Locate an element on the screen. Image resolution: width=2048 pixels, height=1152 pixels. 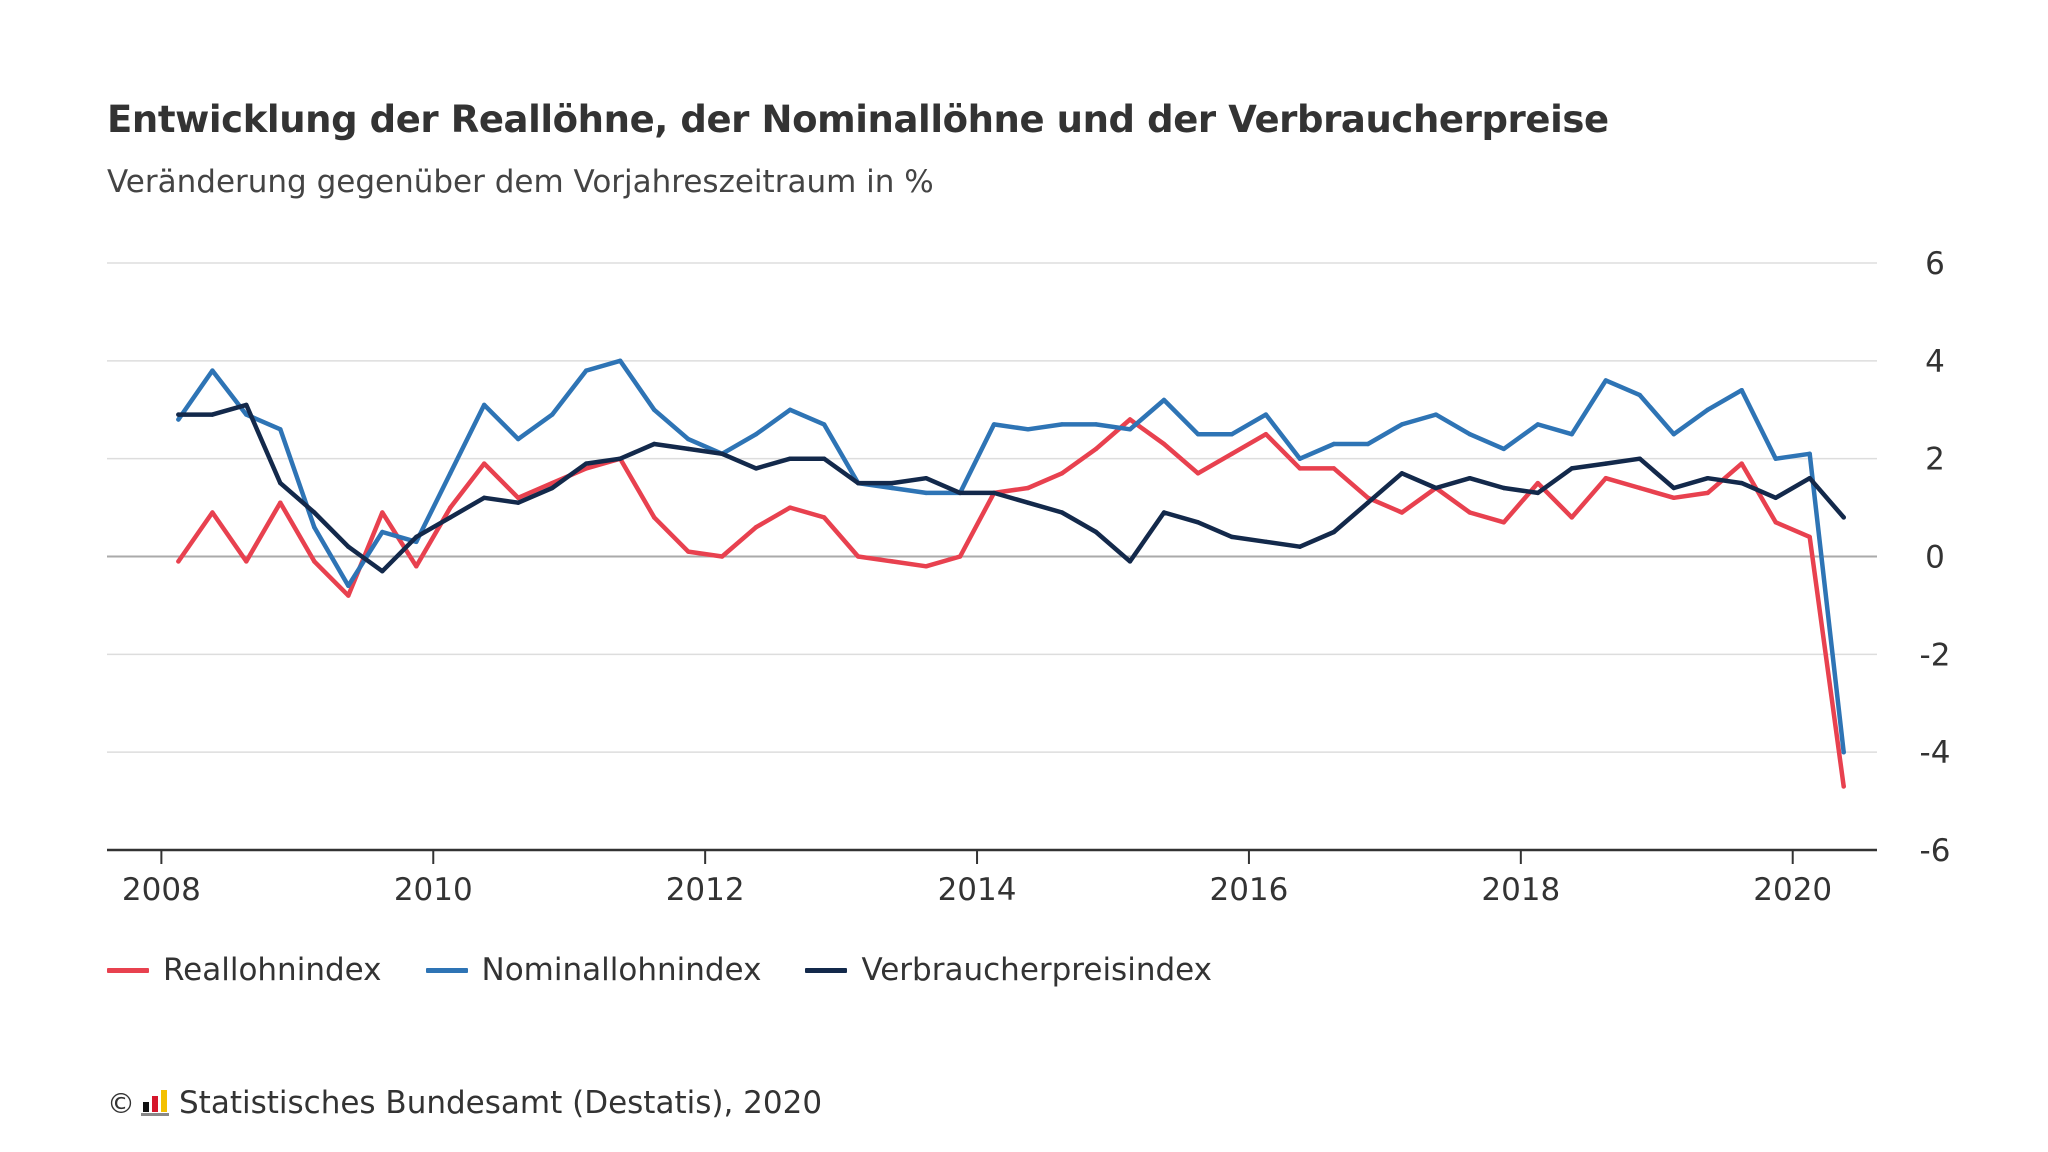
legend-swatch-reallohnindex is located at coordinates (128, 970).